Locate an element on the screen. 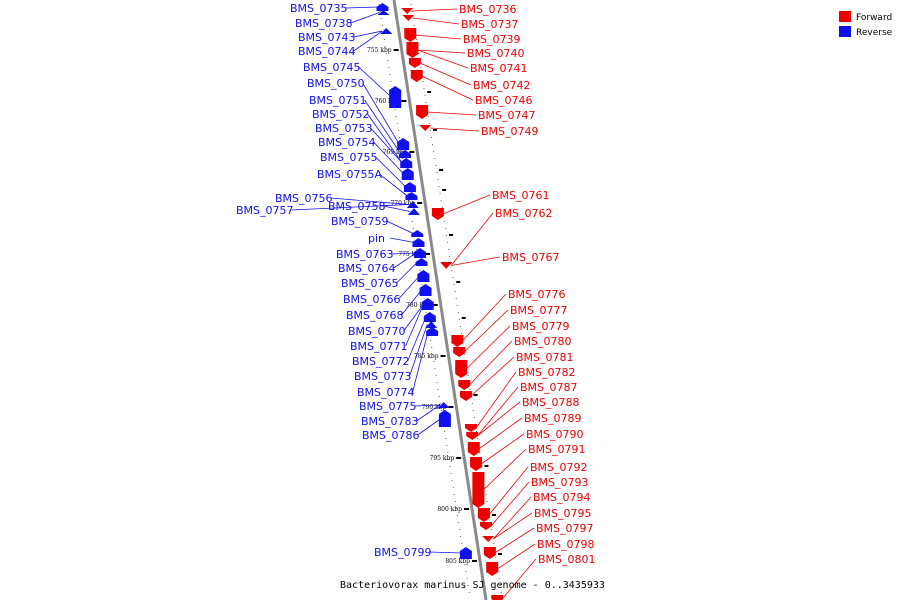 Image resolution: width=900 pixels, height=600 pixels. forward-gene-label: BMS_0789 is located at coordinates (553, 418).